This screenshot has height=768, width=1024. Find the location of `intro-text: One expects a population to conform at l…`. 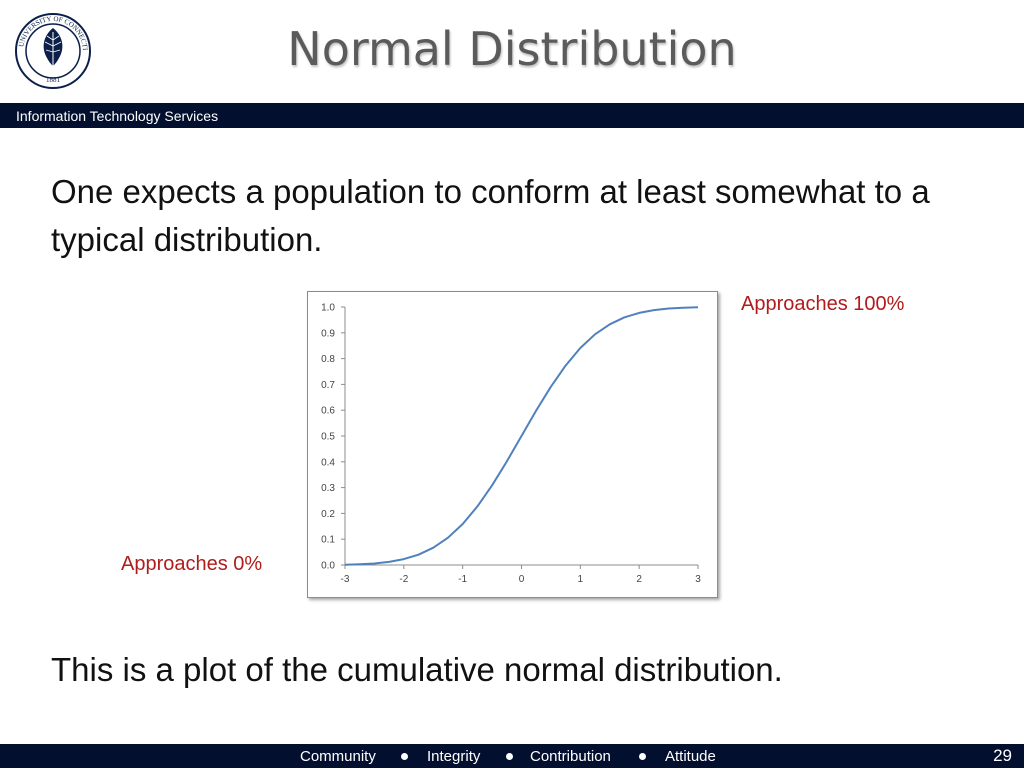

intro-text: One expects a population to conform at l… is located at coordinates (490, 215).